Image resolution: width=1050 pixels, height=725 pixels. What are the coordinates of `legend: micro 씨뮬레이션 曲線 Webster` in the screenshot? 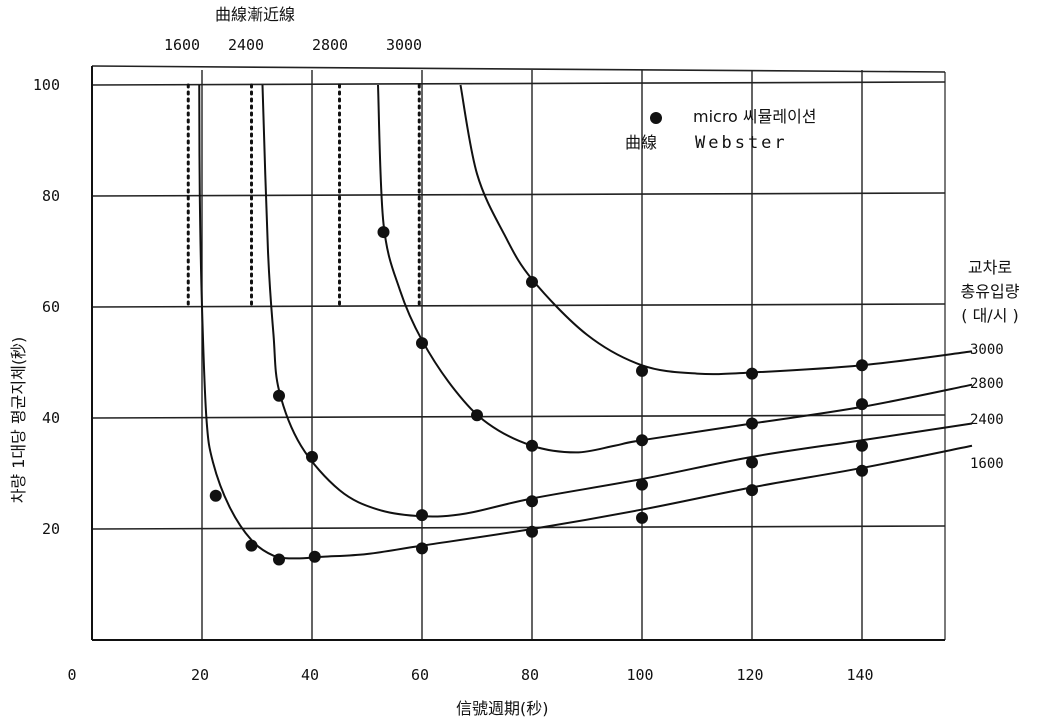 It's located at (721, 130).